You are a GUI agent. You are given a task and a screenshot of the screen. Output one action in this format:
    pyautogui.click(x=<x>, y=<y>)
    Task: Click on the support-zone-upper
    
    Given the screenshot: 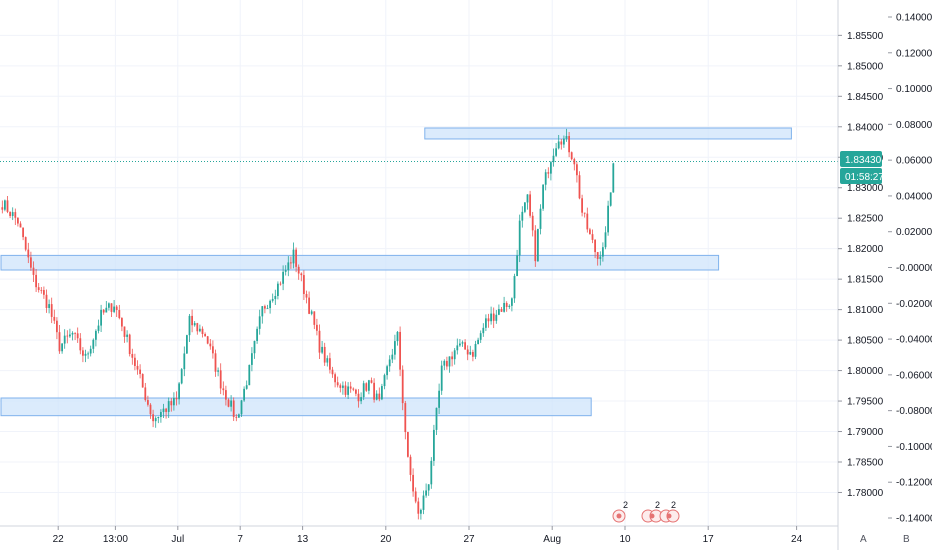 What is the action you would take?
    pyautogui.click(x=360, y=262)
    